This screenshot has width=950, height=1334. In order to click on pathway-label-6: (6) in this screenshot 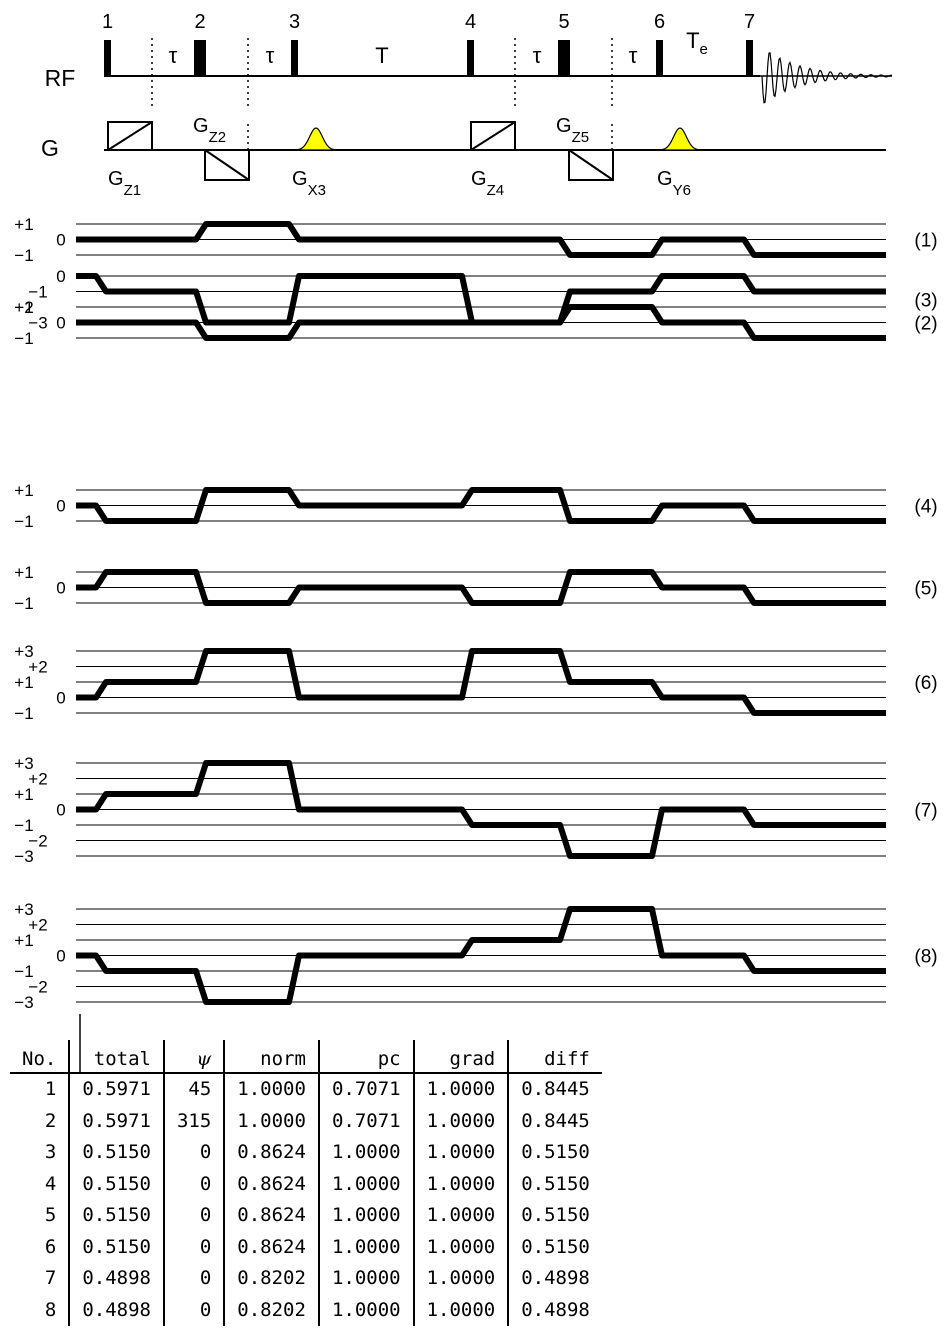, I will do `click(925, 683)`.